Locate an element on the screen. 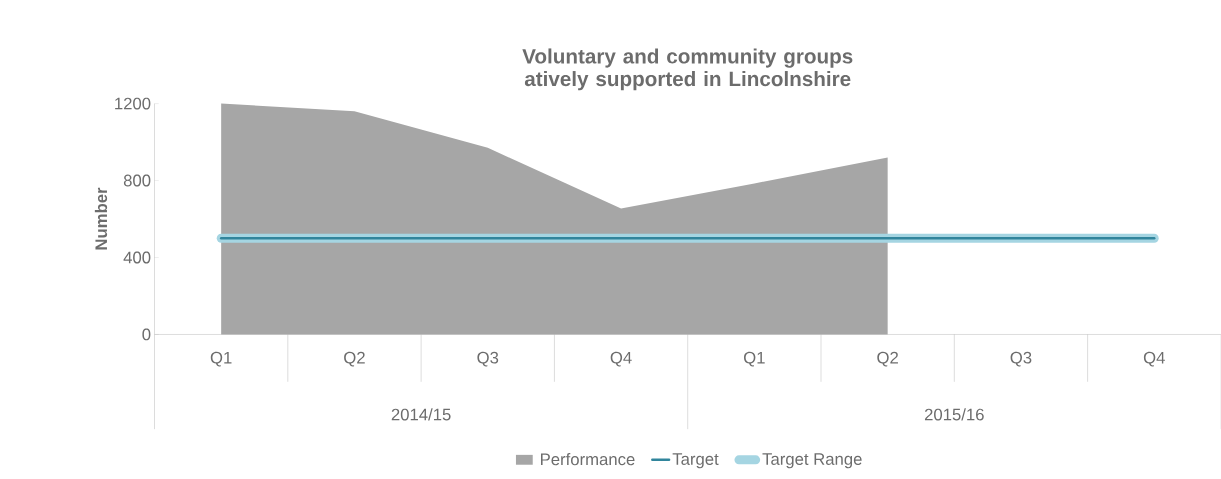 This screenshot has width=1221, height=479. text: 2014/15 is located at coordinates (421, 414).